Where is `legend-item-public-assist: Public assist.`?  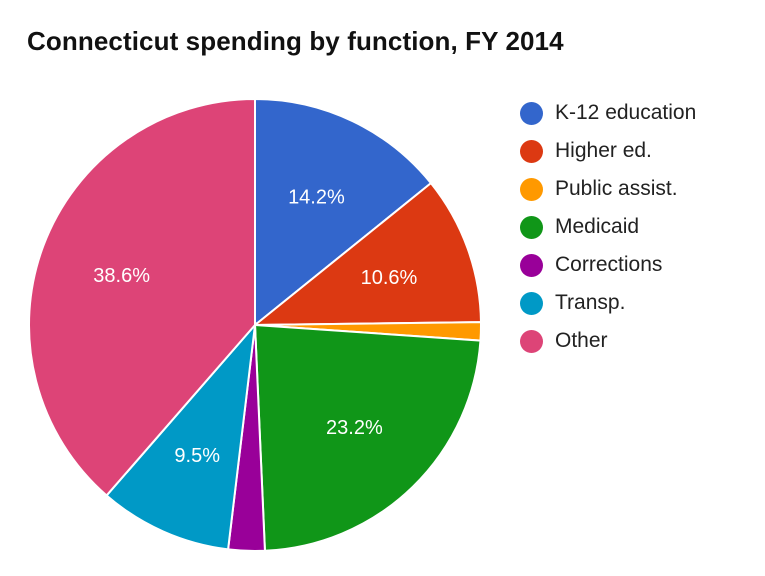
legend-item-public-assist: Public assist. is located at coordinates (608, 189).